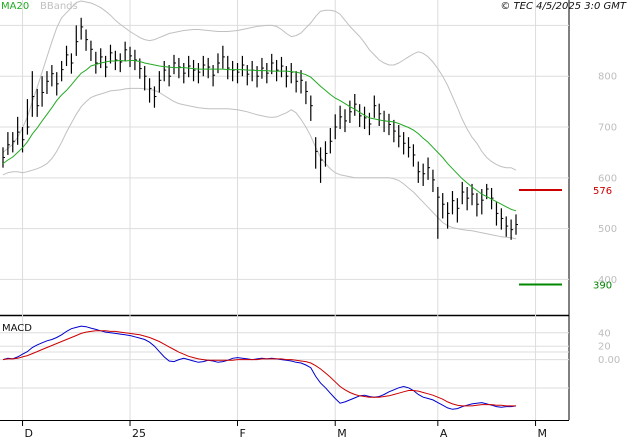 The image size is (627, 440). I want to click on price-tick-label: 500, so click(607, 229).